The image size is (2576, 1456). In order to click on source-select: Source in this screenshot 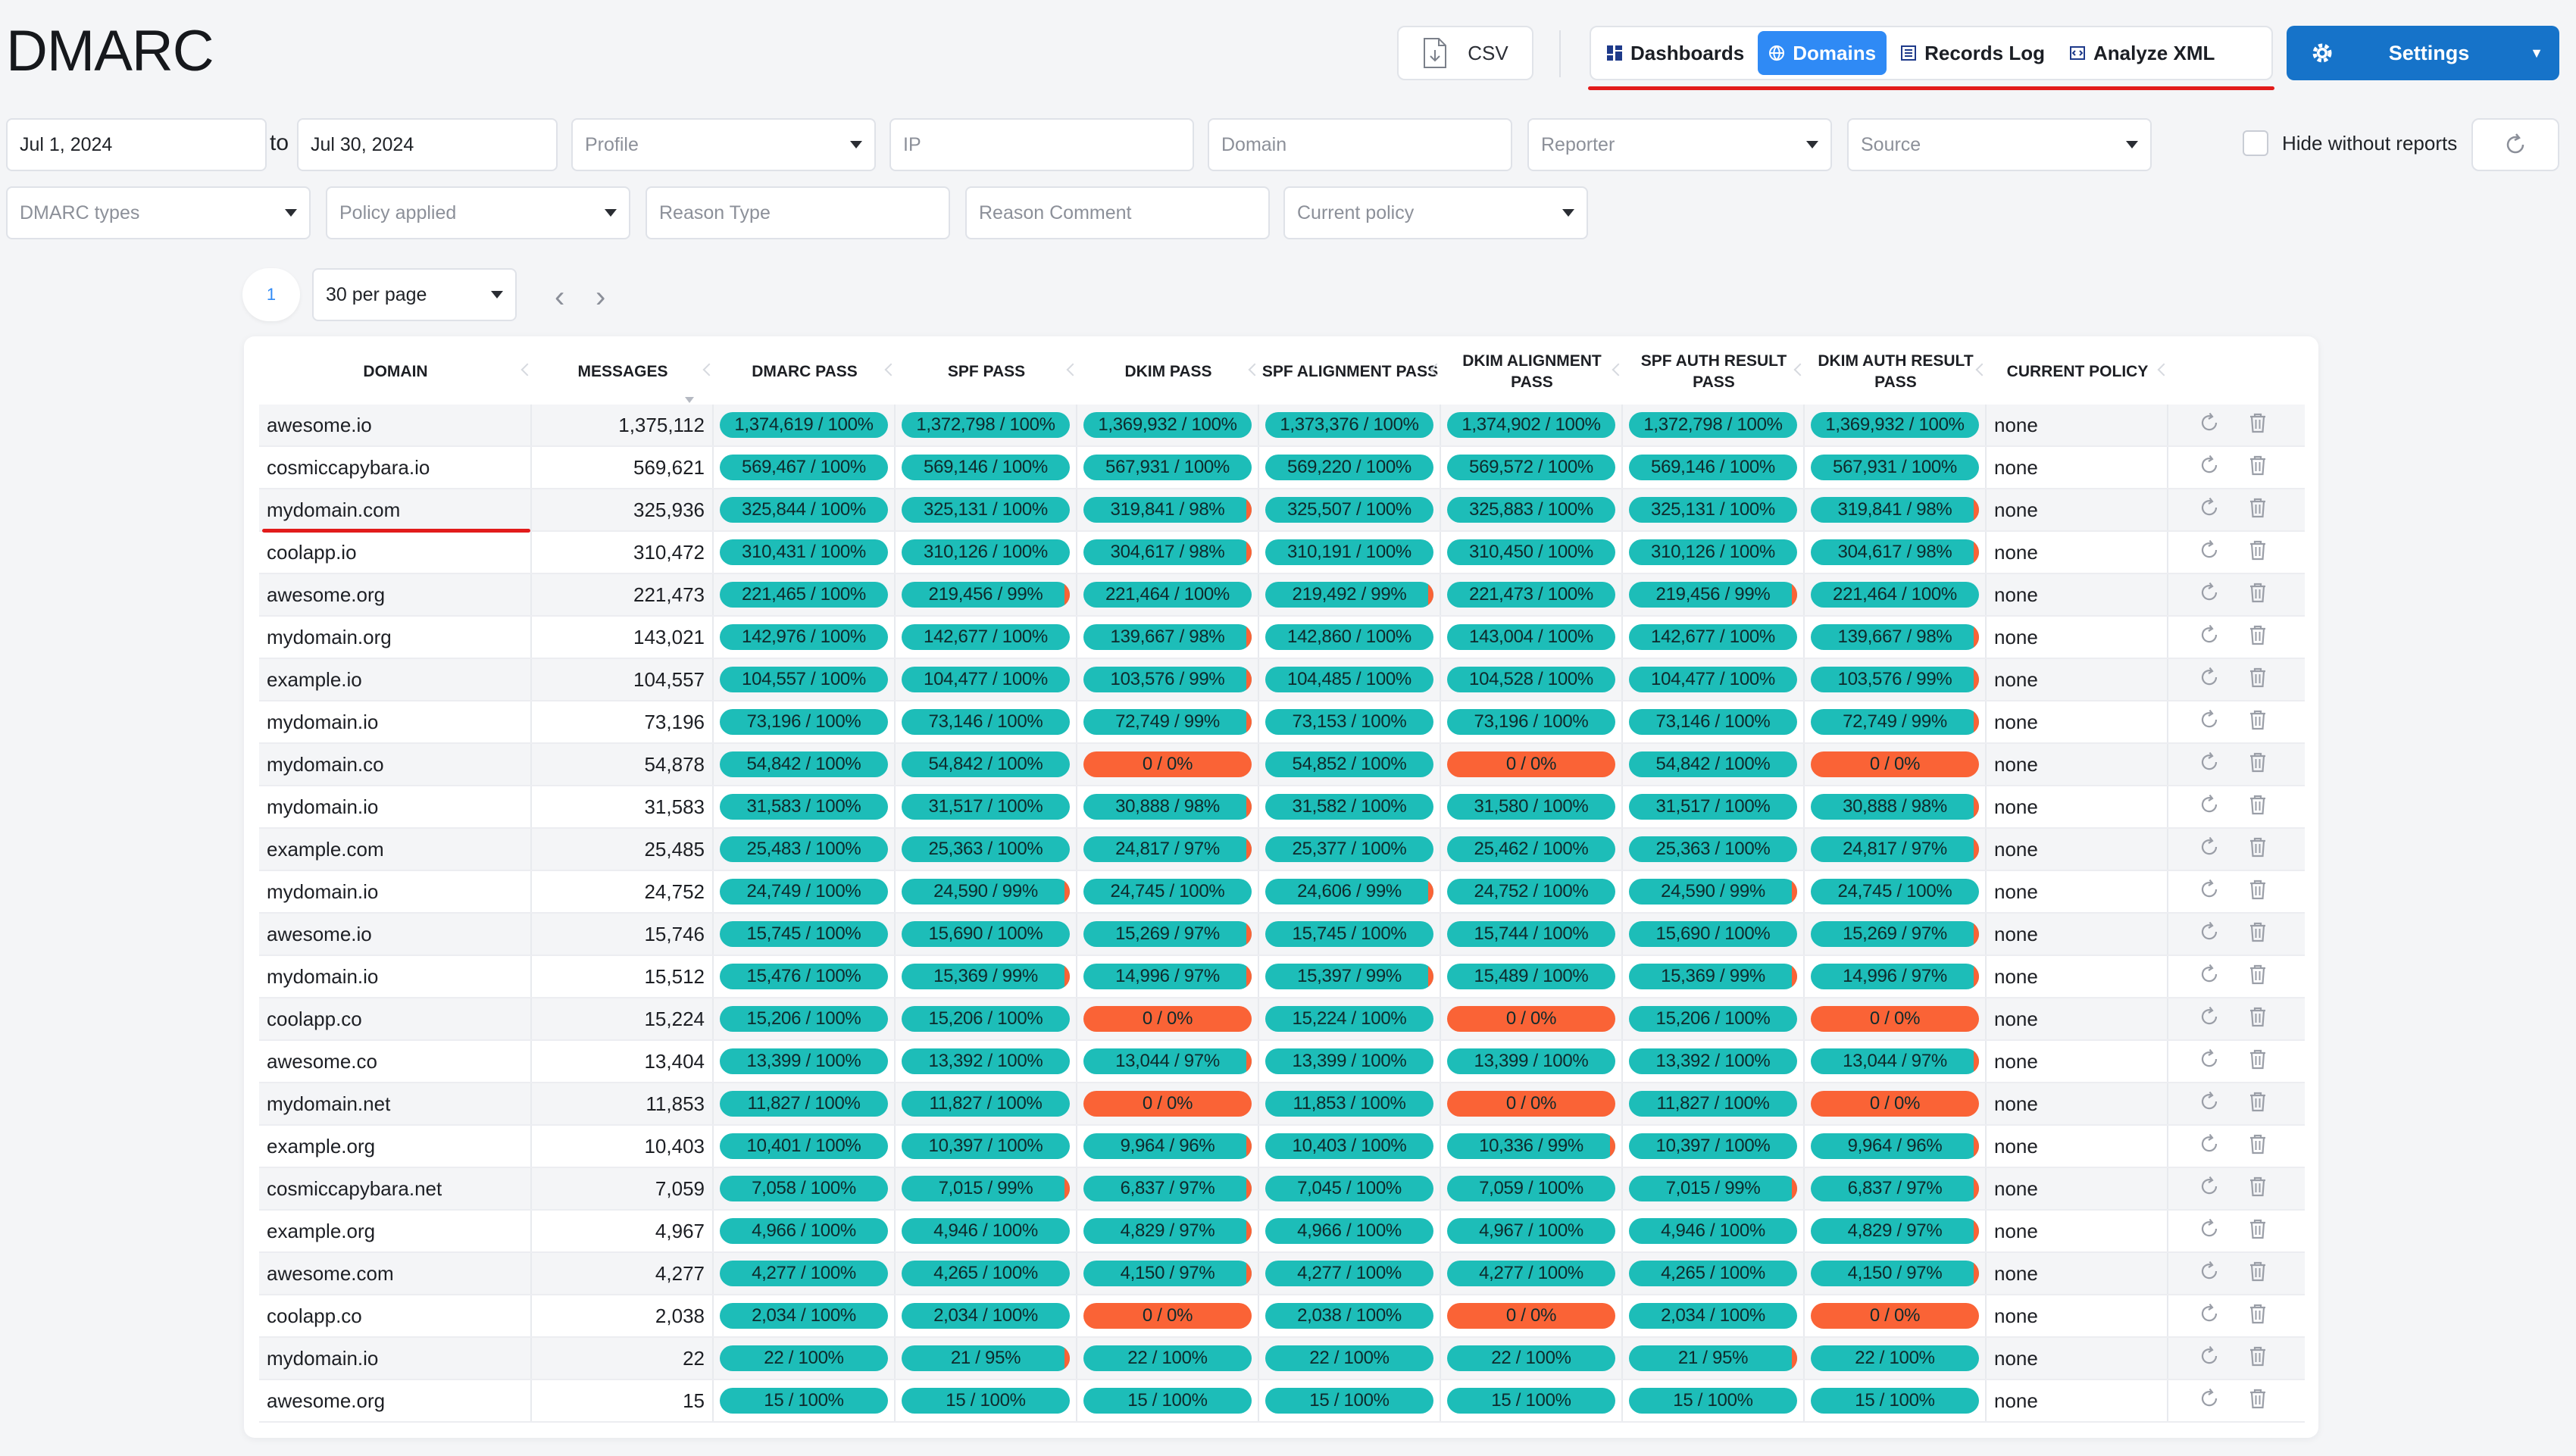, I will do `click(1999, 144)`.